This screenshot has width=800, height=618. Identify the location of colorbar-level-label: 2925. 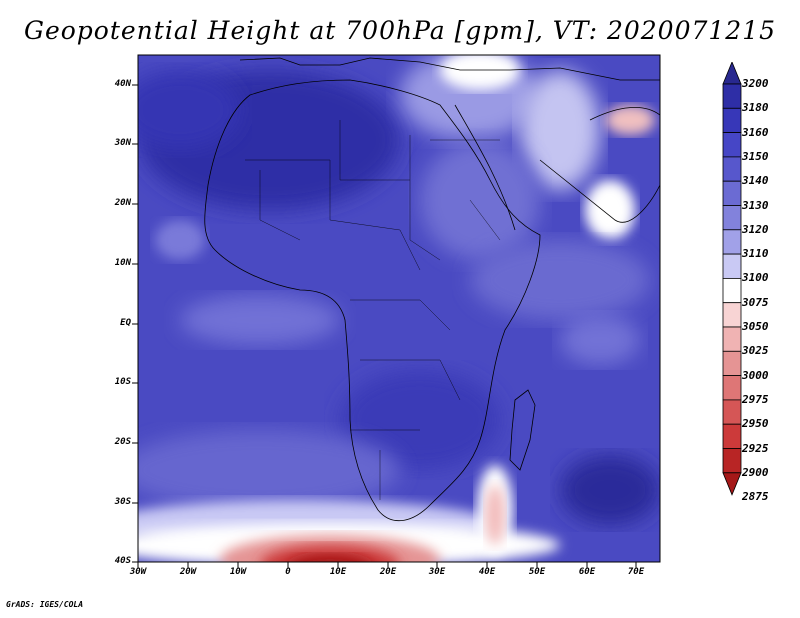
(755, 448).